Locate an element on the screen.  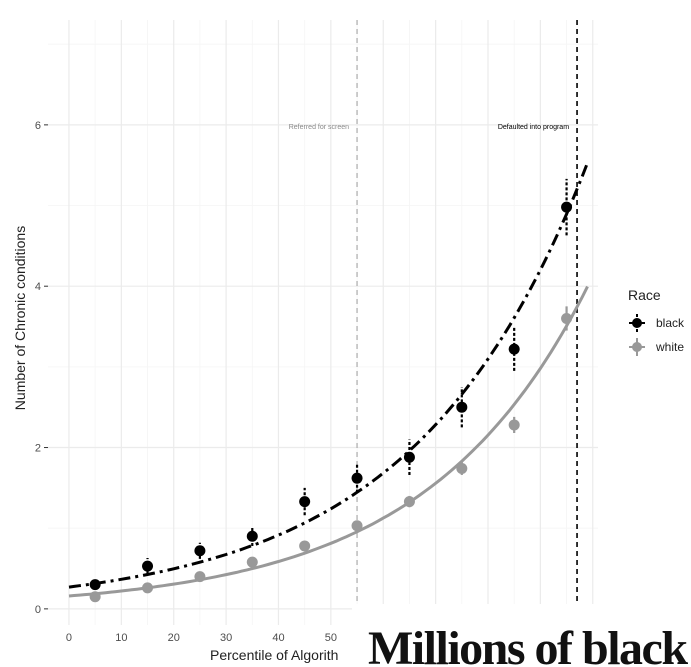
y-tick-label: 2 is located at coordinates (38, 449).